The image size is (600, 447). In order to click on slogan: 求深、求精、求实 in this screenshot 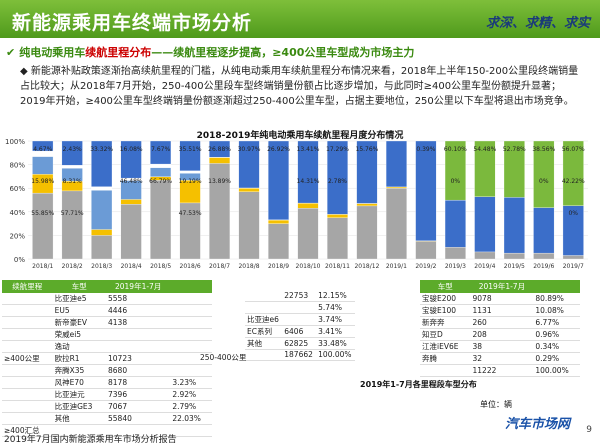, I will do `click(537, 23)`.